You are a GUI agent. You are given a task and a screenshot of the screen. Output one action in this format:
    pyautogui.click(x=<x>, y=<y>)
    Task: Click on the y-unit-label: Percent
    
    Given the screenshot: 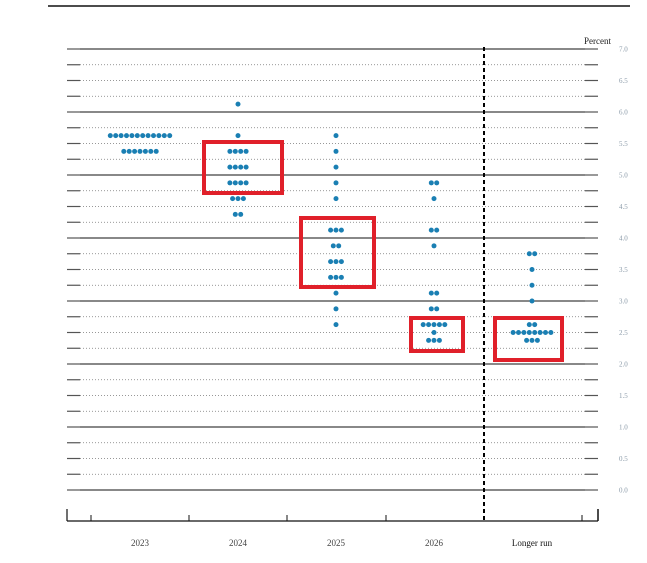 What is the action you would take?
    pyautogui.click(x=597, y=41)
    